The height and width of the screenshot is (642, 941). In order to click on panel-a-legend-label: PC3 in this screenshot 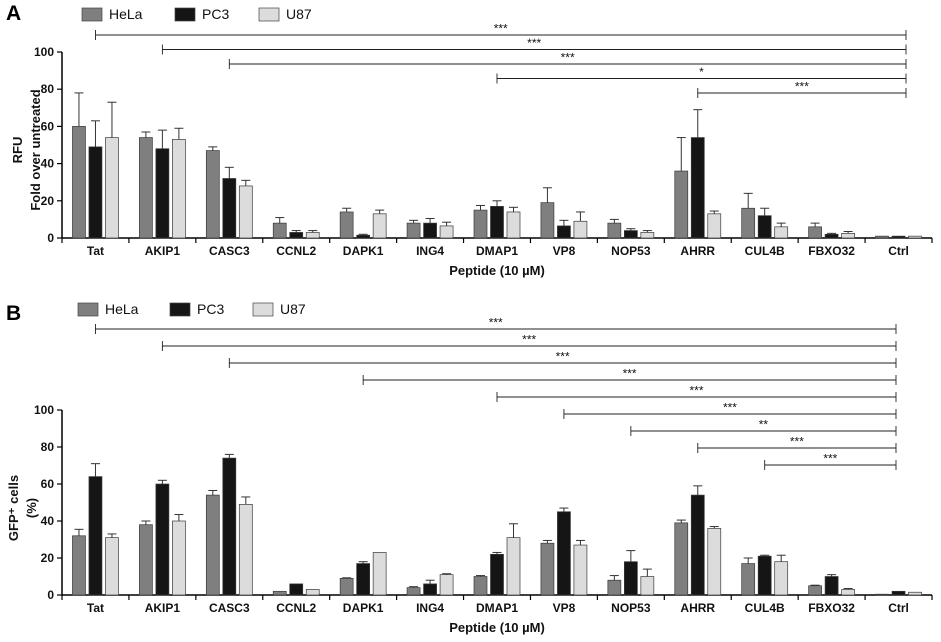, I will do `click(215, 14)`.